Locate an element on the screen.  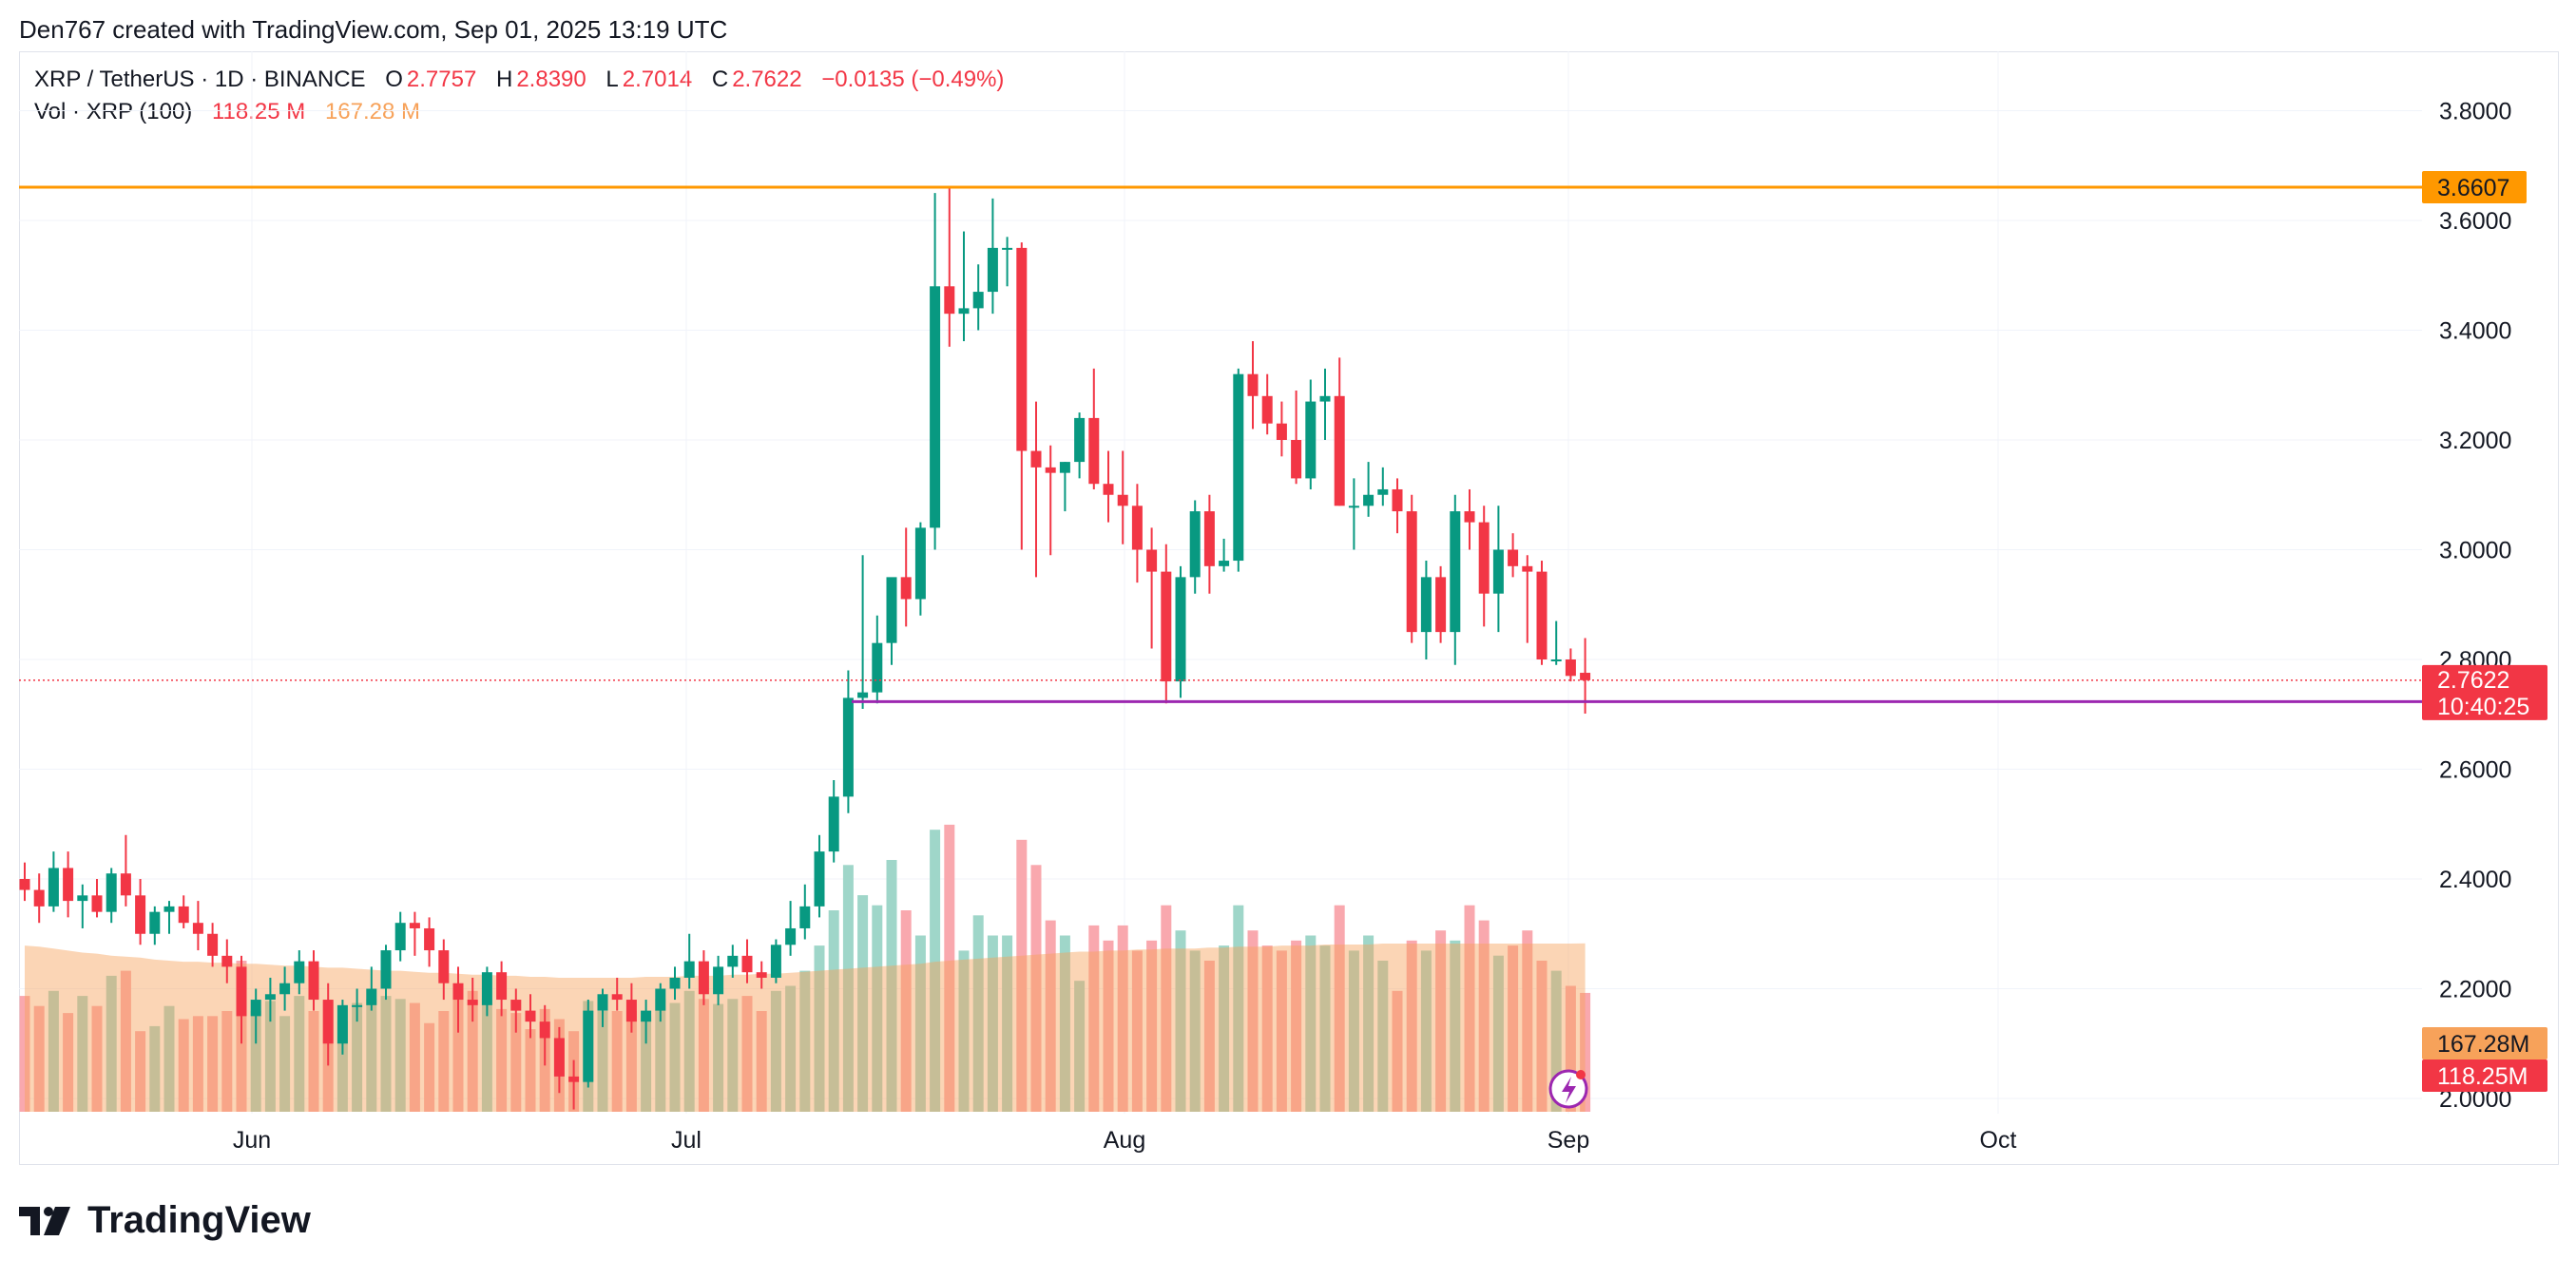
high-value: 2.8390 is located at coordinates (551, 79).